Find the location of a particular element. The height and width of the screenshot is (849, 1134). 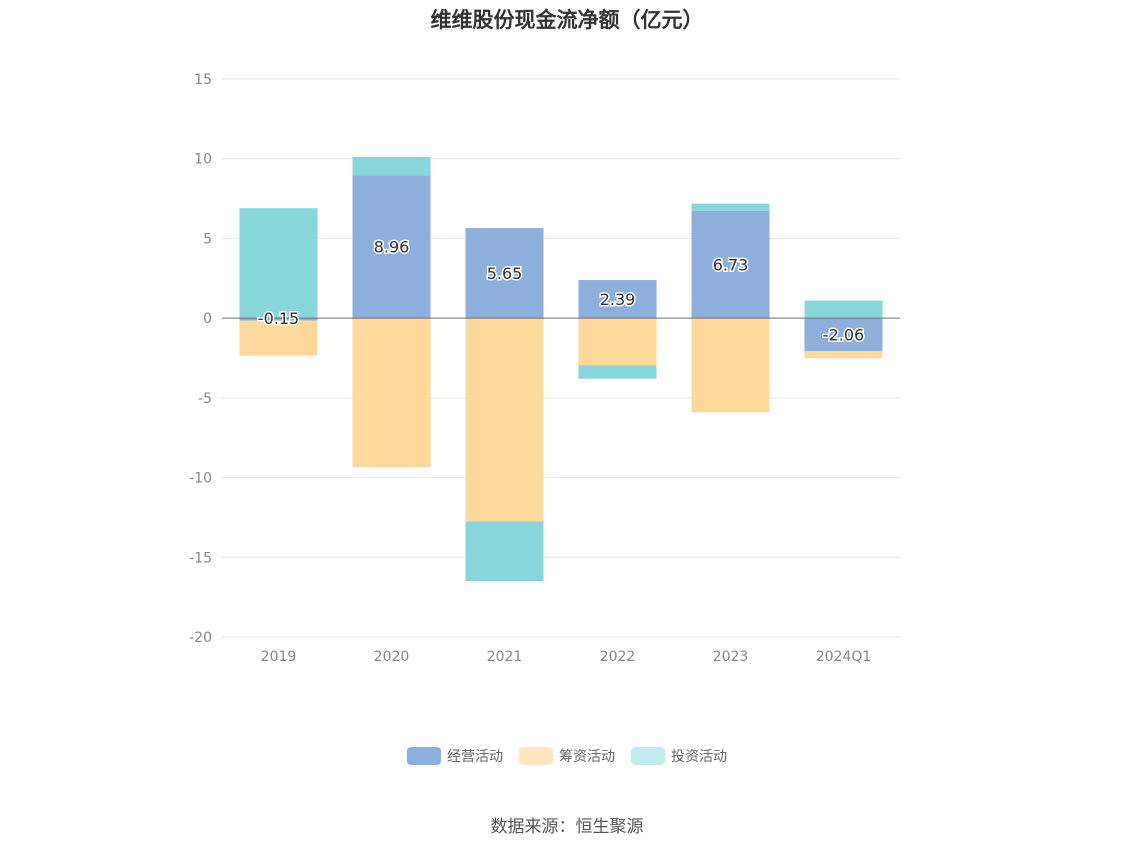

bar-financing-2023 is located at coordinates (730, 365).